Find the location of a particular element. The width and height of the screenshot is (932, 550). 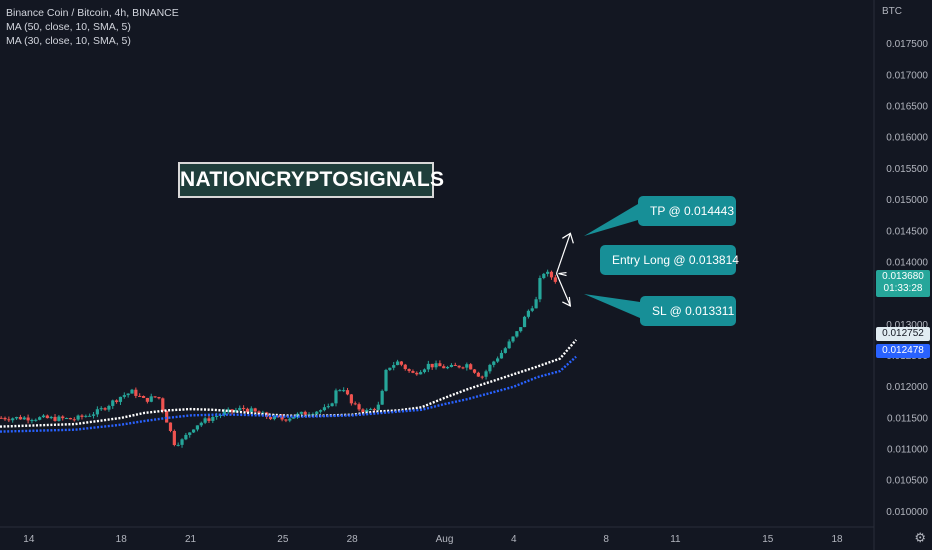

entry-arrowhead is located at coordinates (562, 274).